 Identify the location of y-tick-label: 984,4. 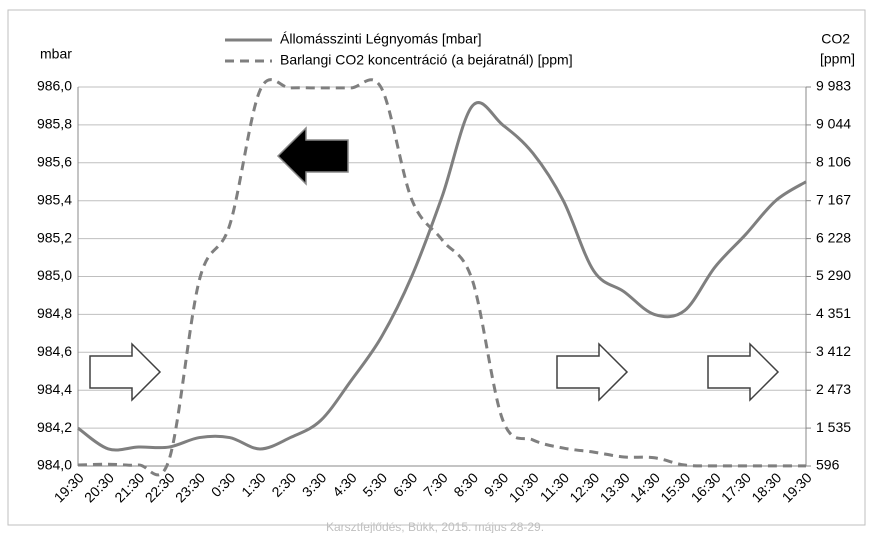
(54, 389).